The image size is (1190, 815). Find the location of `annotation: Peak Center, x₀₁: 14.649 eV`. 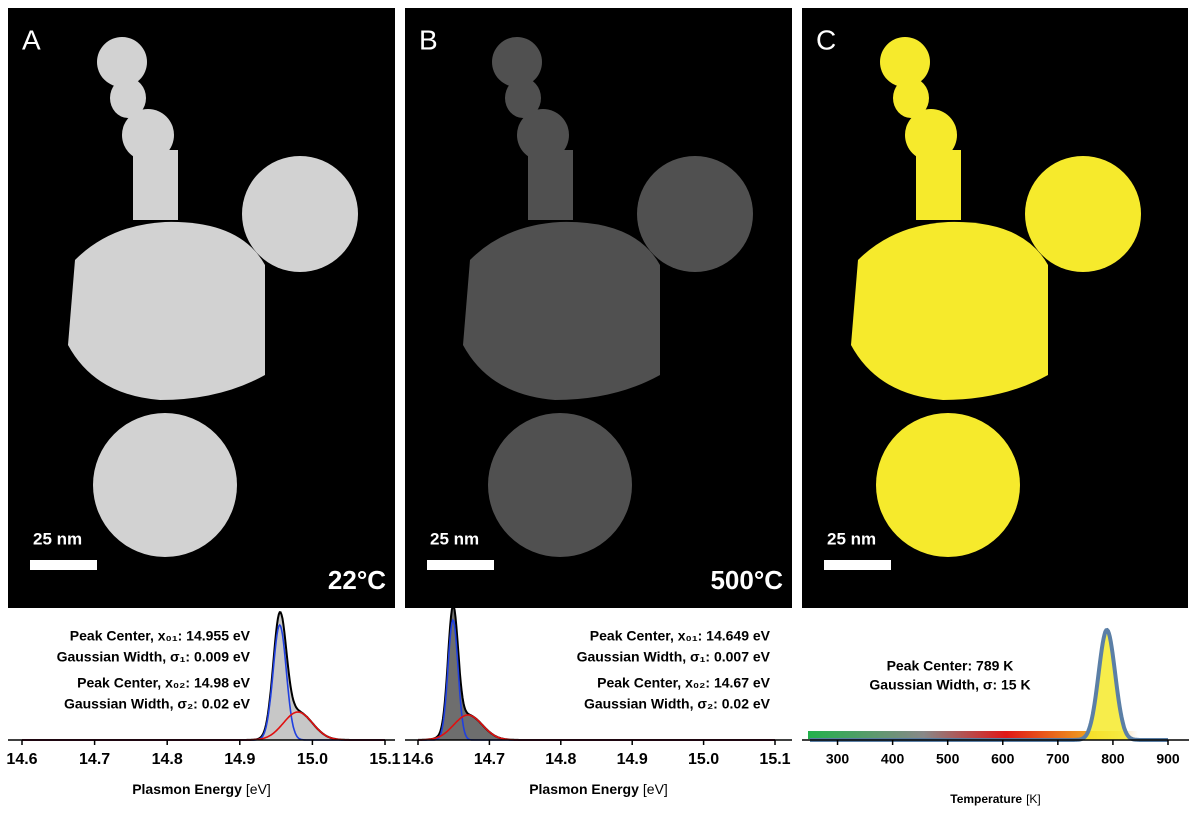

annotation: Peak Center, x₀₁: 14.649 eV is located at coordinates (680, 636).